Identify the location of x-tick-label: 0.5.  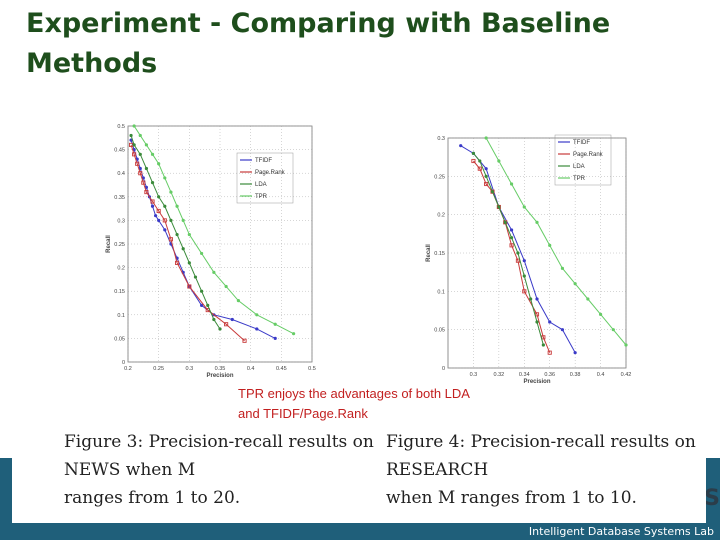
(312, 369).